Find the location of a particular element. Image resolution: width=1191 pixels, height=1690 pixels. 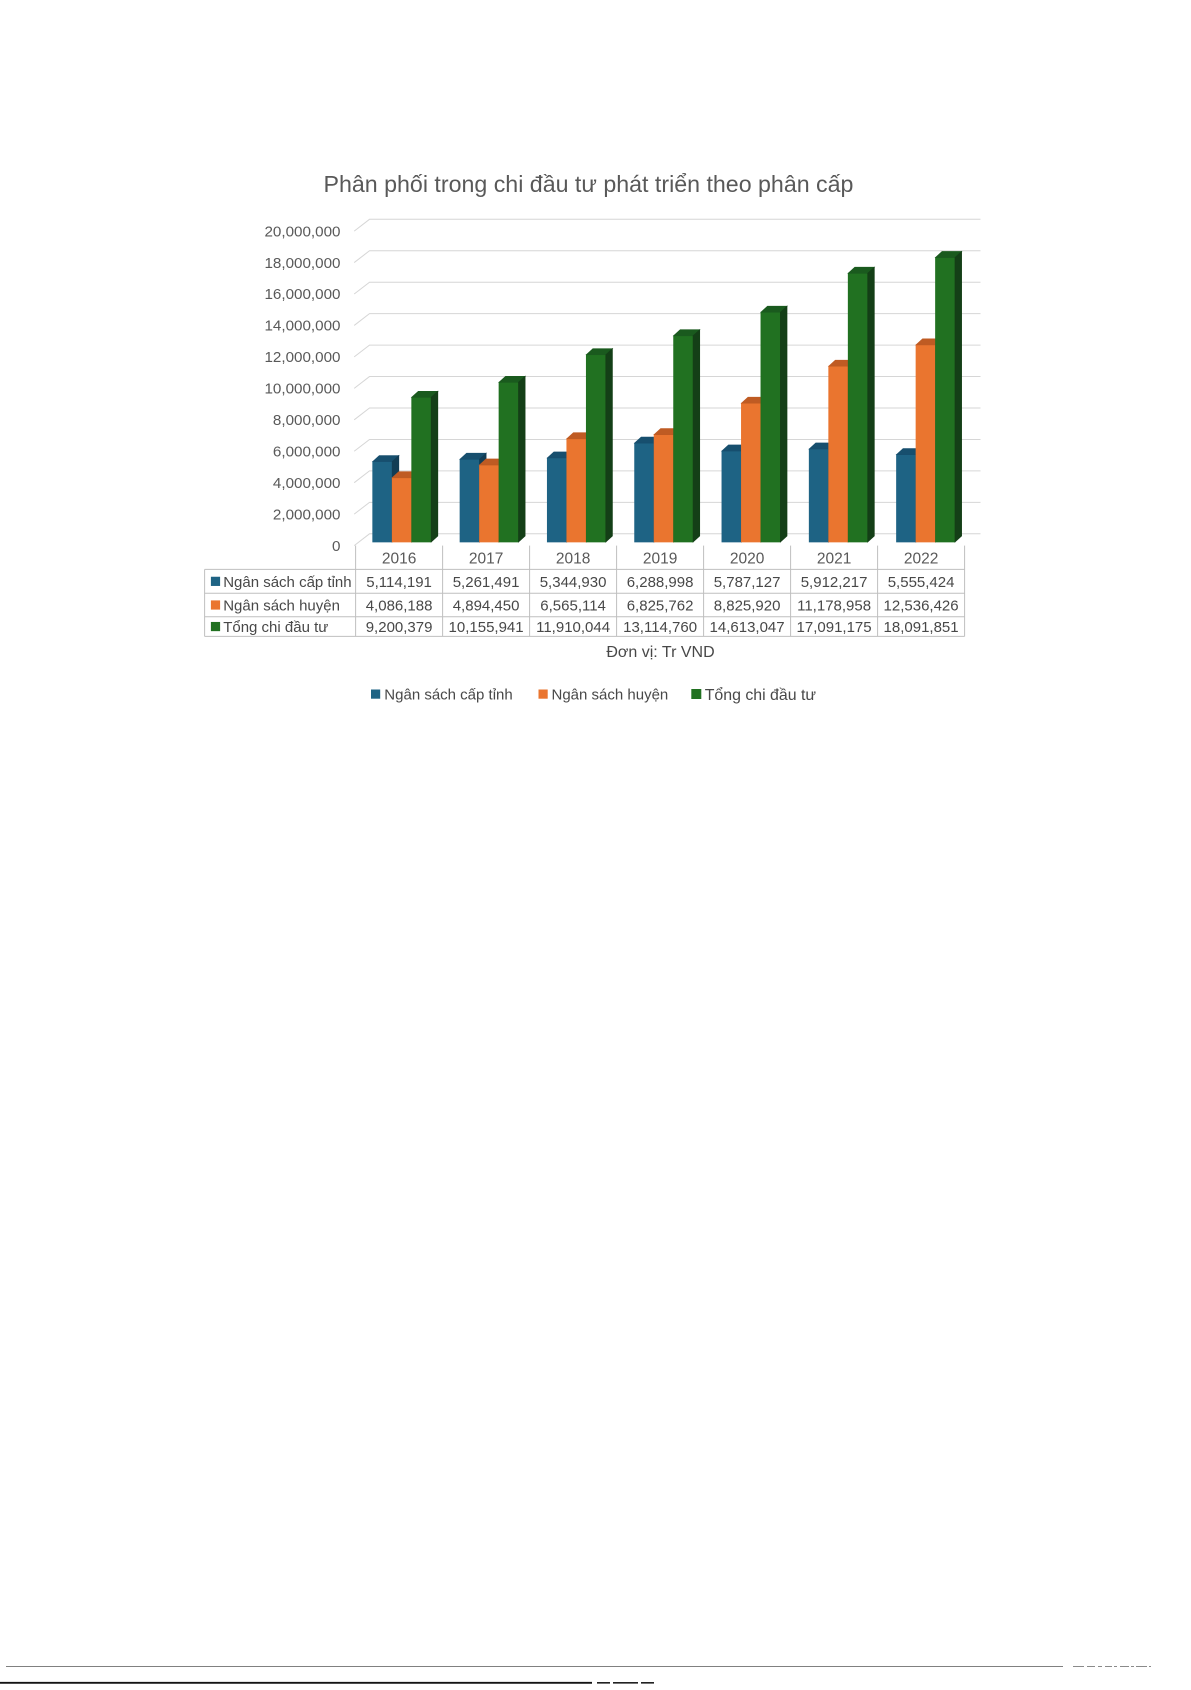

svg-text: 10,155,941 is located at coordinates (486, 627).